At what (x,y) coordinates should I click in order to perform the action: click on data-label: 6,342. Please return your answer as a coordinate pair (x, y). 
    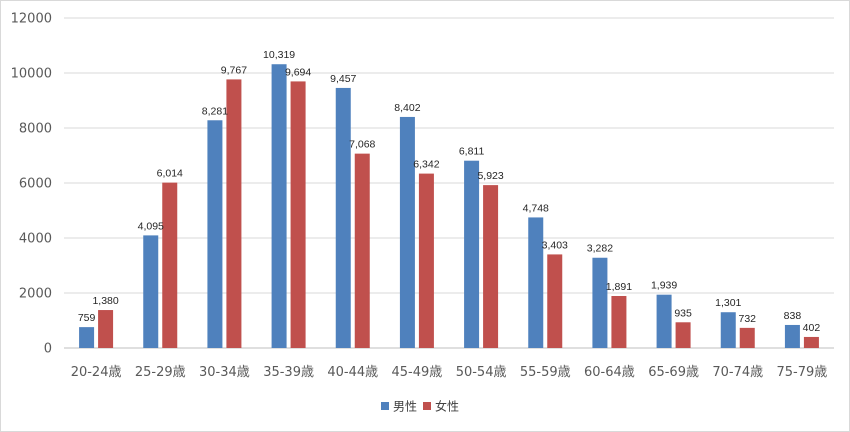
    Looking at the image, I should click on (426, 165).